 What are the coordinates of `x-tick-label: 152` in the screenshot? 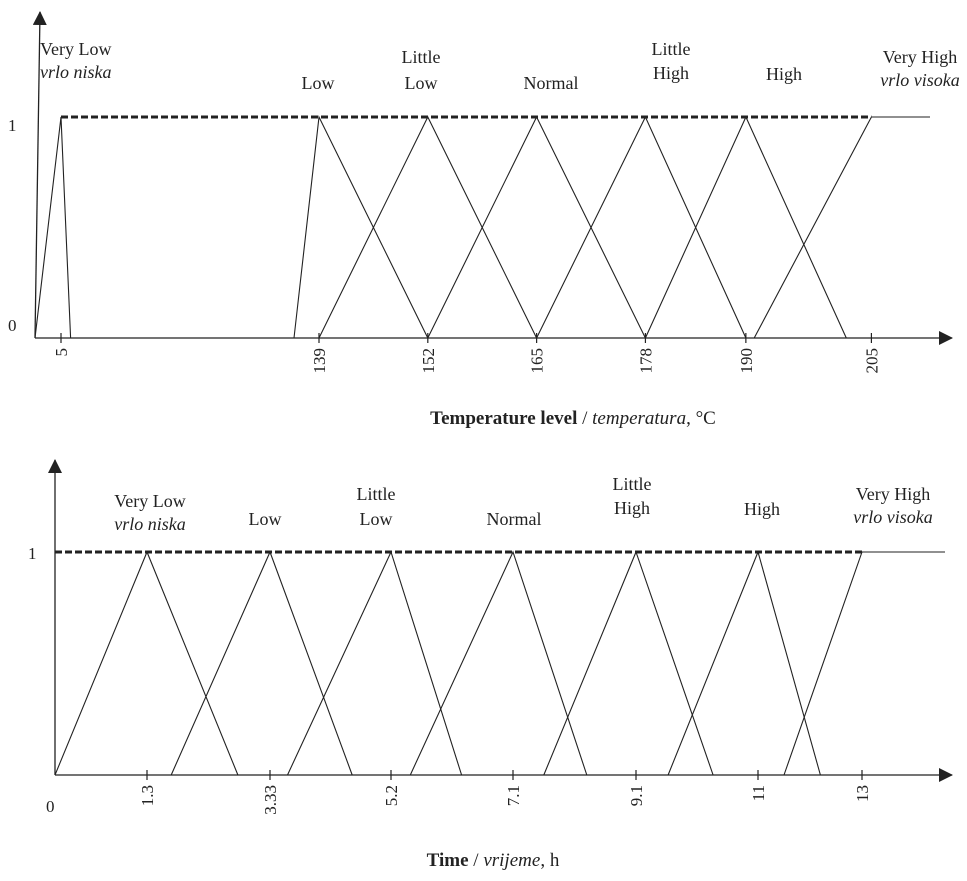 It's located at (428, 361).